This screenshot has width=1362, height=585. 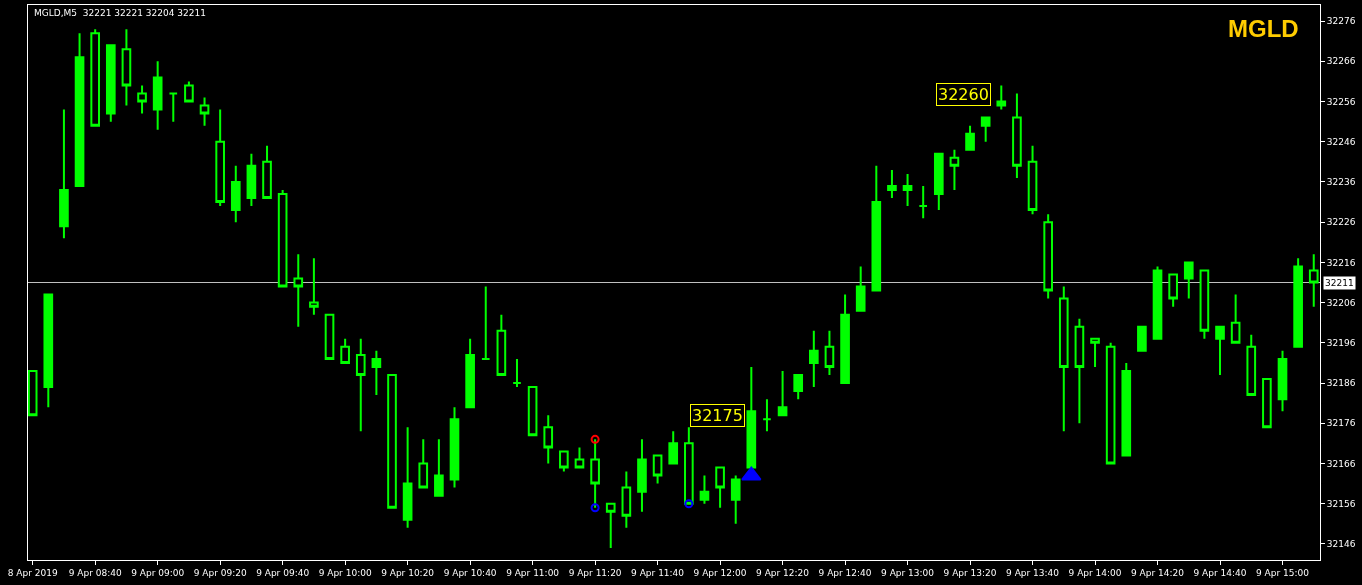 I want to click on x-tick-label: 9 Apr 15:00, so click(x=1283, y=572).